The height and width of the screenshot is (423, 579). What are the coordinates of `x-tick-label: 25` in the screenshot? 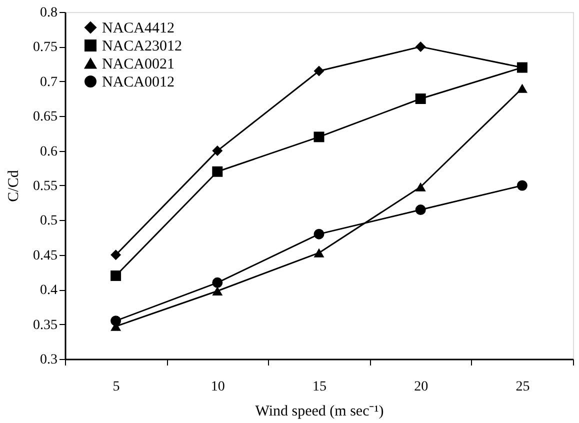 It's located at (523, 387).